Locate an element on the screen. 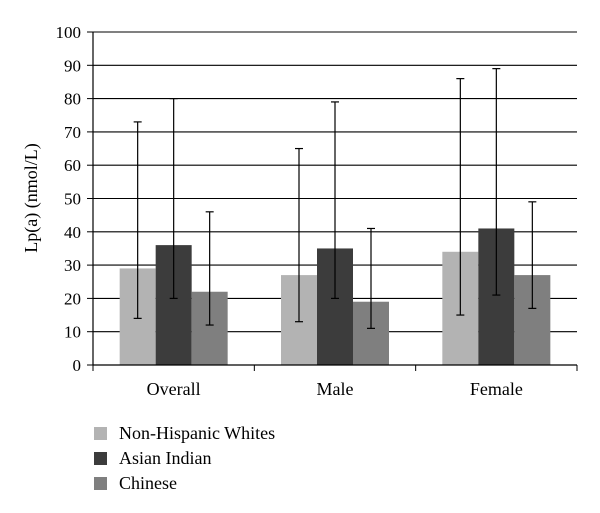  x-category-label: Female is located at coordinates (496, 389).